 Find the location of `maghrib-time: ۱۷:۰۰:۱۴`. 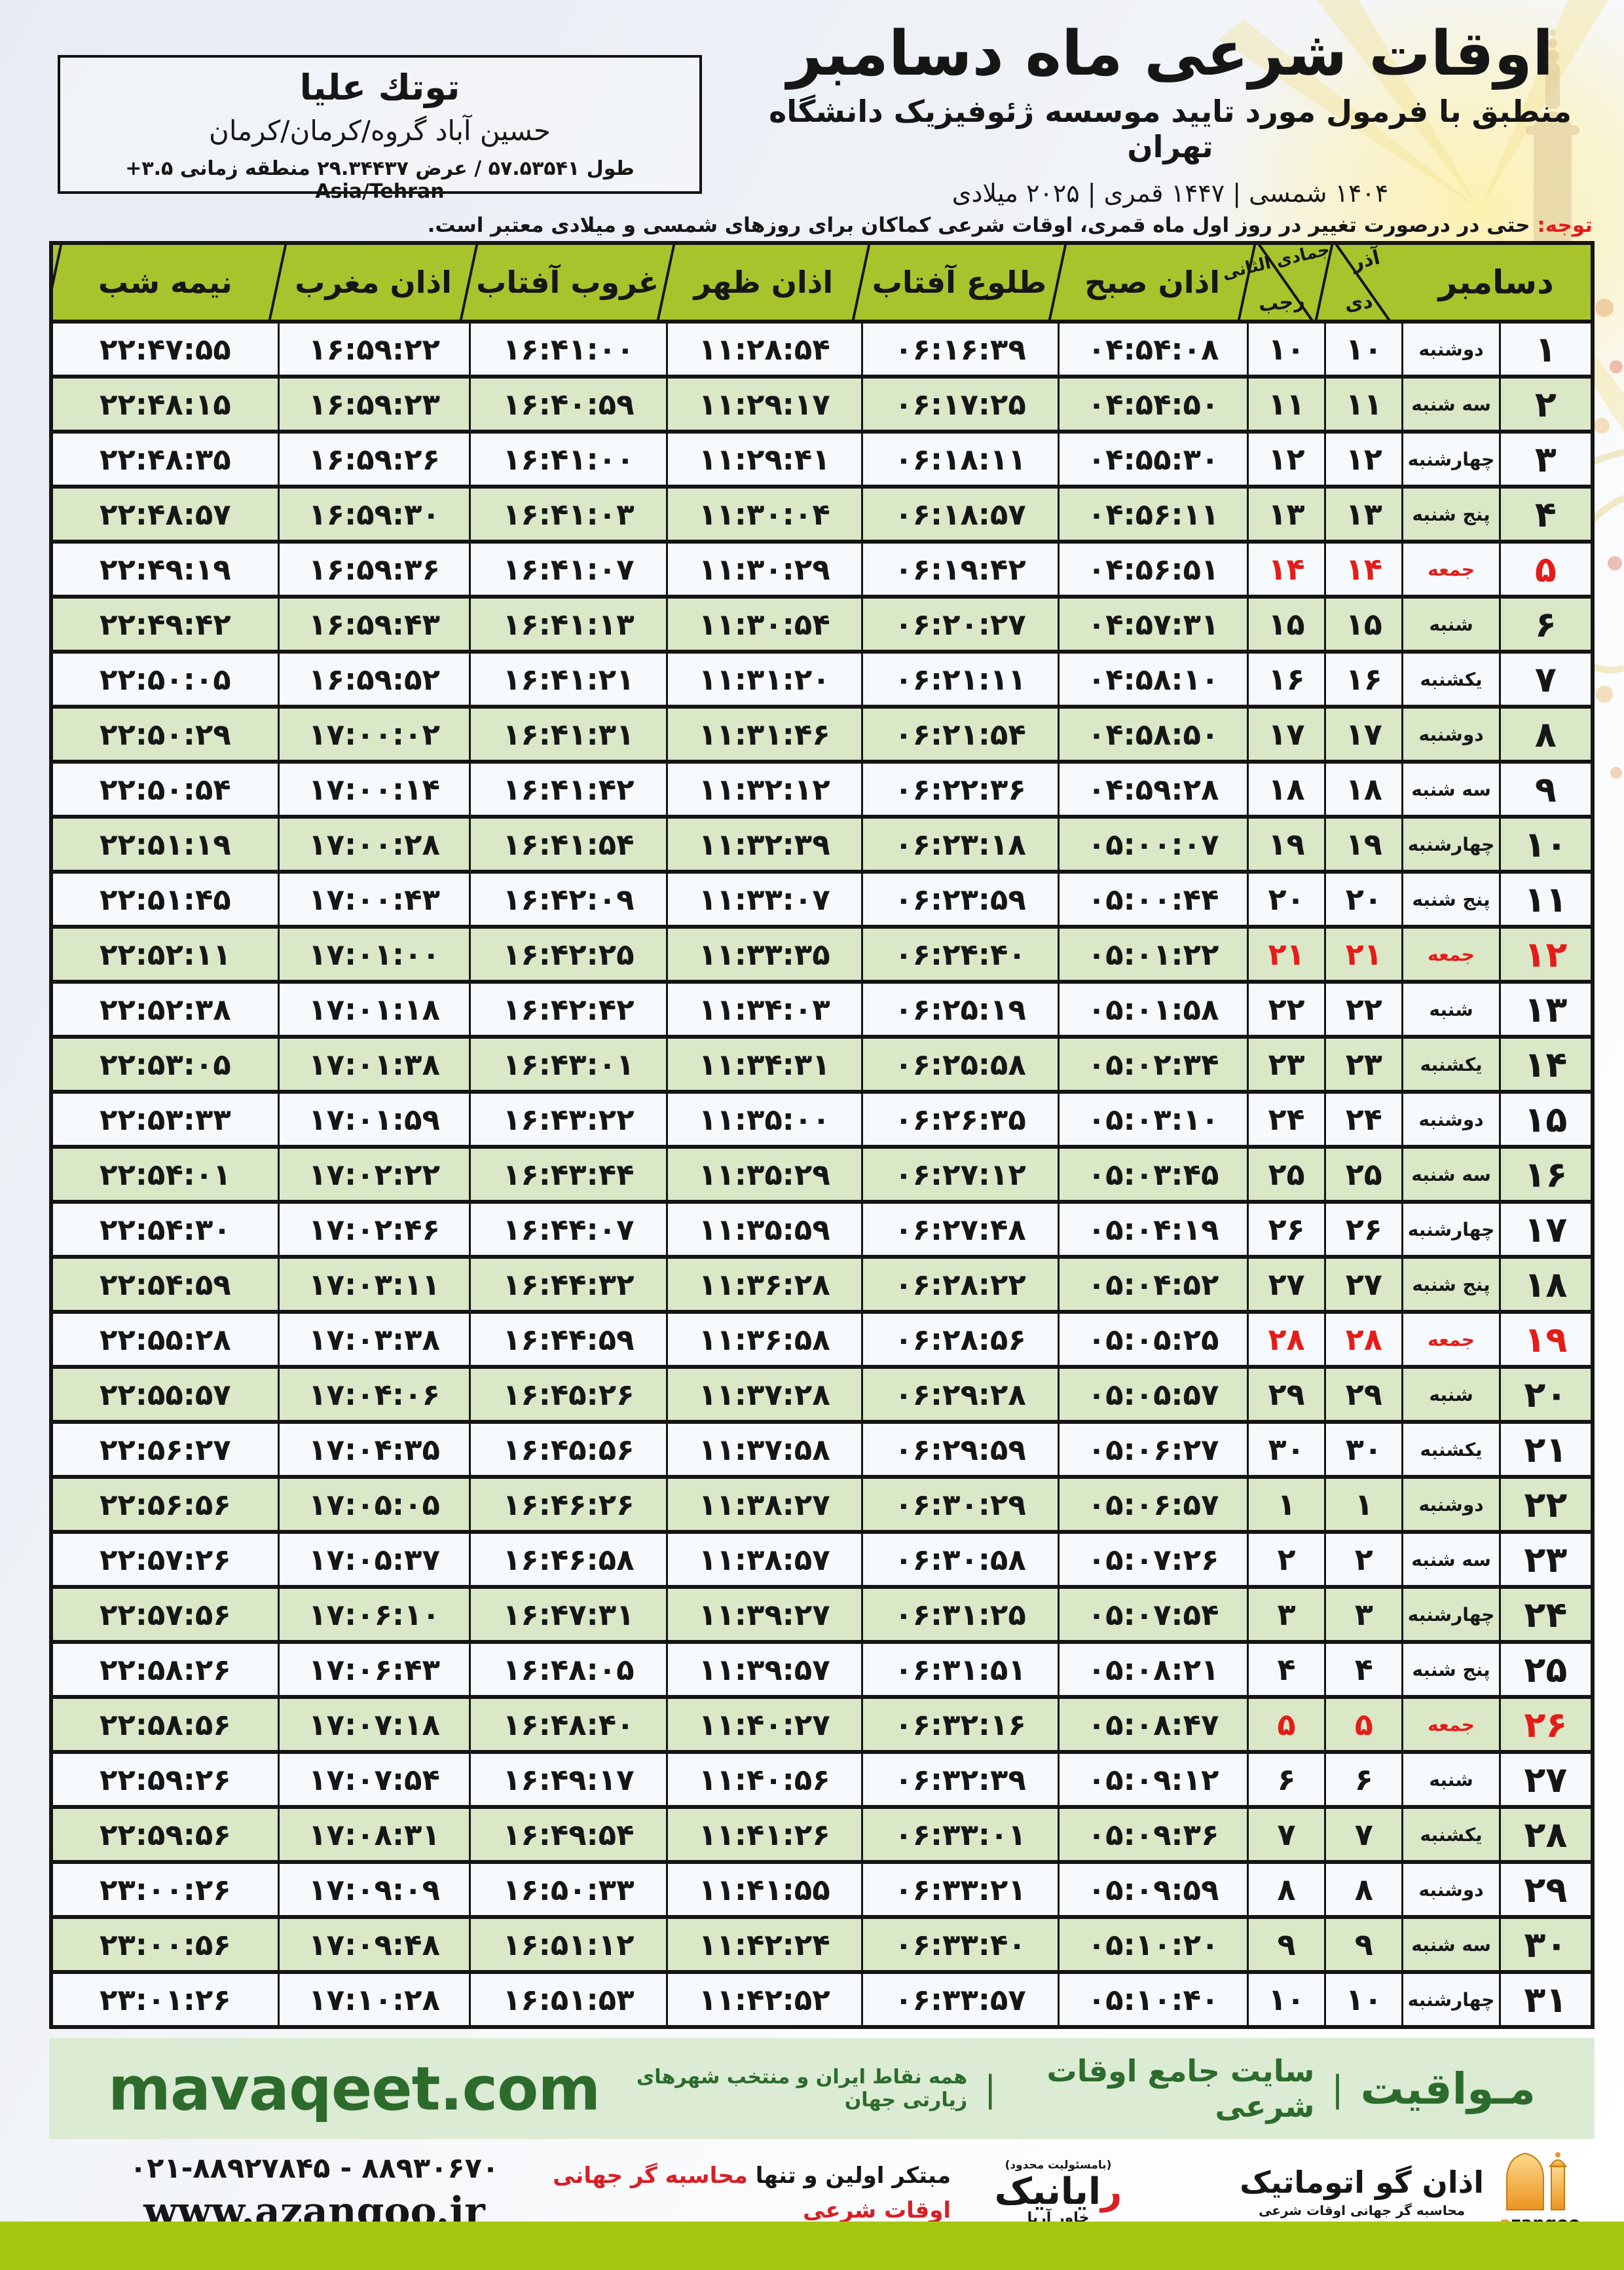

maghrib-time: ۱۷:۰۰:۱۴ is located at coordinates (373, 789).